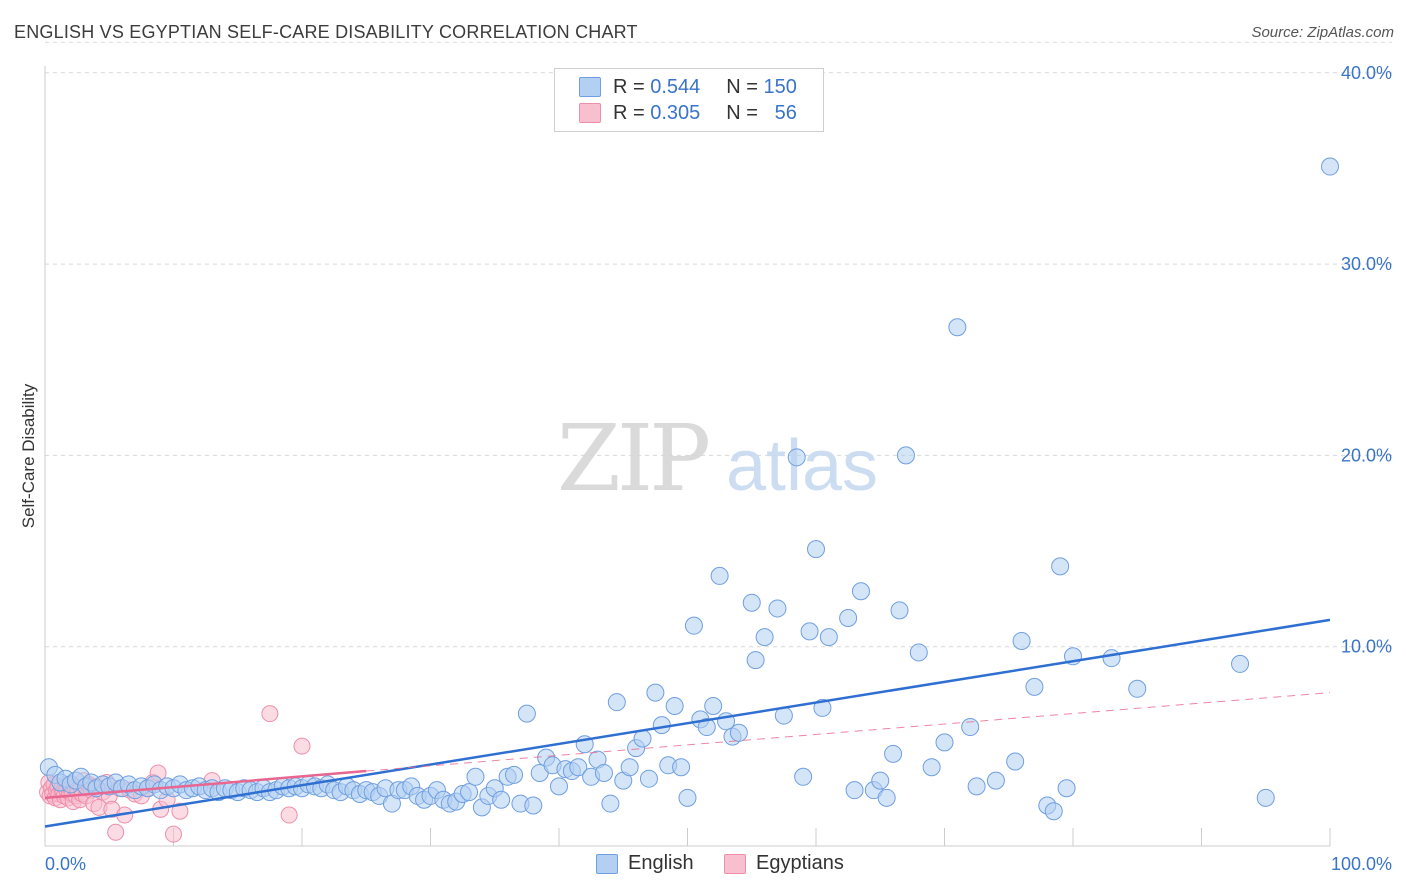  I want to click on watermark-atlas: atlas, so click(802, 466).